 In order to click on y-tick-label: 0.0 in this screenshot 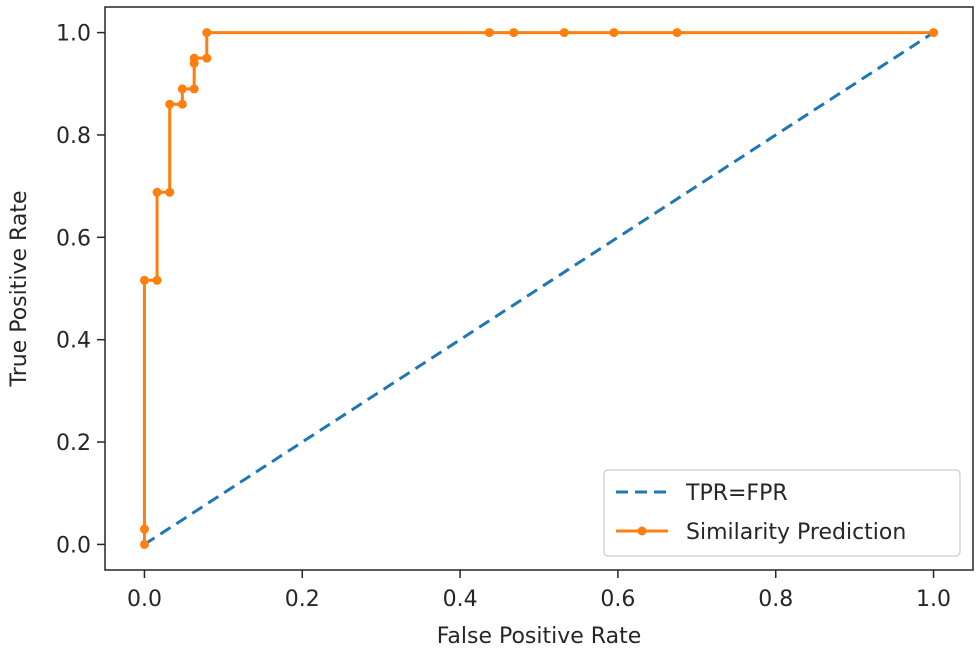, I will do `click(73, 545)`.